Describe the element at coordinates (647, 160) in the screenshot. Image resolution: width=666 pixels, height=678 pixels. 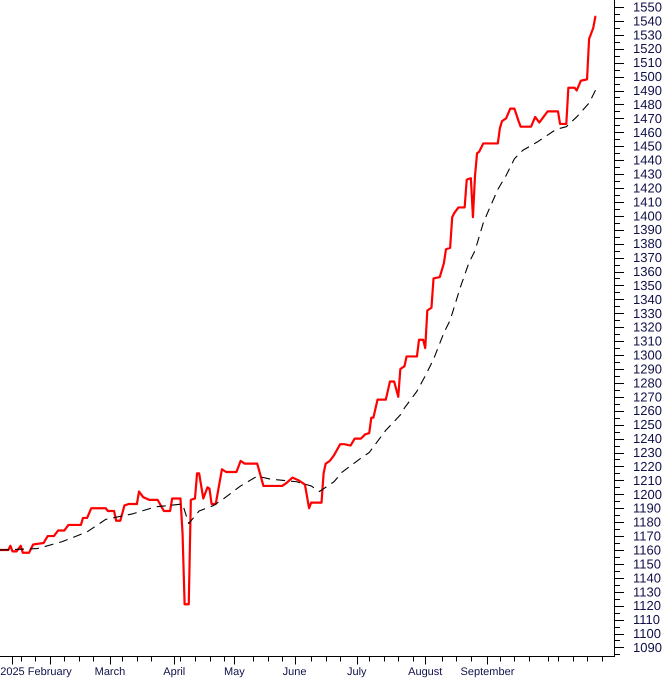
I see `y-tick-label: 1440` at that location.